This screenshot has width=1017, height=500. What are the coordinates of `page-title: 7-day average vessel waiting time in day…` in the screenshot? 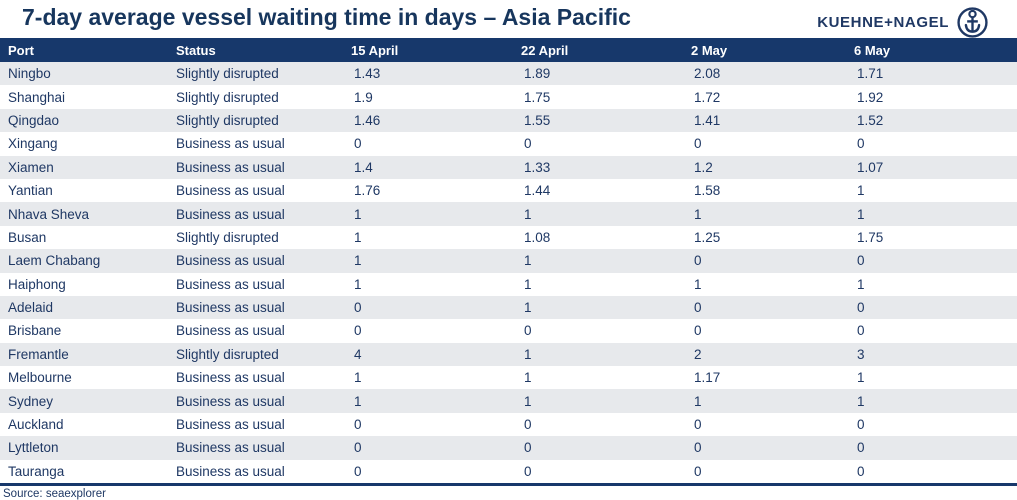 It's located at (326, 17).